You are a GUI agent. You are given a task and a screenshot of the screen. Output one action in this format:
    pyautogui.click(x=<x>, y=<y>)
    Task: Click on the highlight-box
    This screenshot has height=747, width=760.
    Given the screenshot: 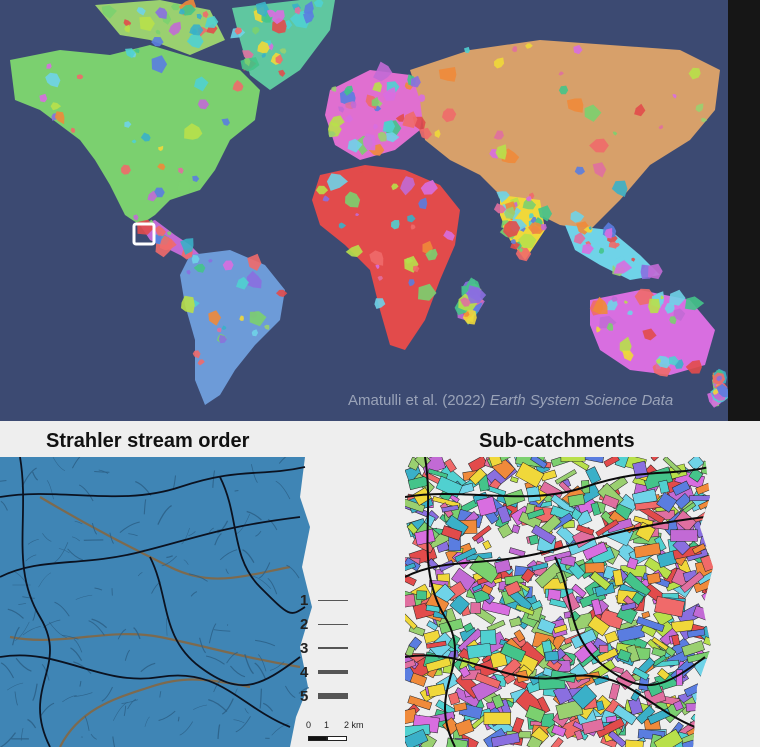 What is the action you would take?
    pyautogui.click(x=144, y=234)
    